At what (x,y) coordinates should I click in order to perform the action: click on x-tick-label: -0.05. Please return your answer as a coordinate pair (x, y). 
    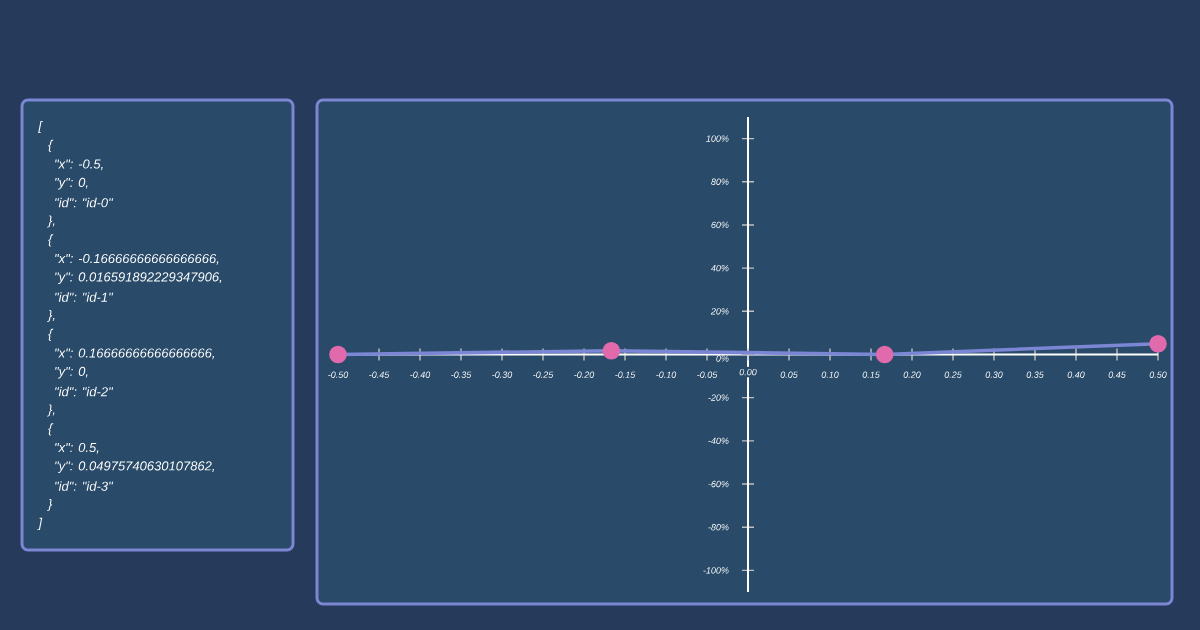
    Looking at the image, I should click on (707, 374).